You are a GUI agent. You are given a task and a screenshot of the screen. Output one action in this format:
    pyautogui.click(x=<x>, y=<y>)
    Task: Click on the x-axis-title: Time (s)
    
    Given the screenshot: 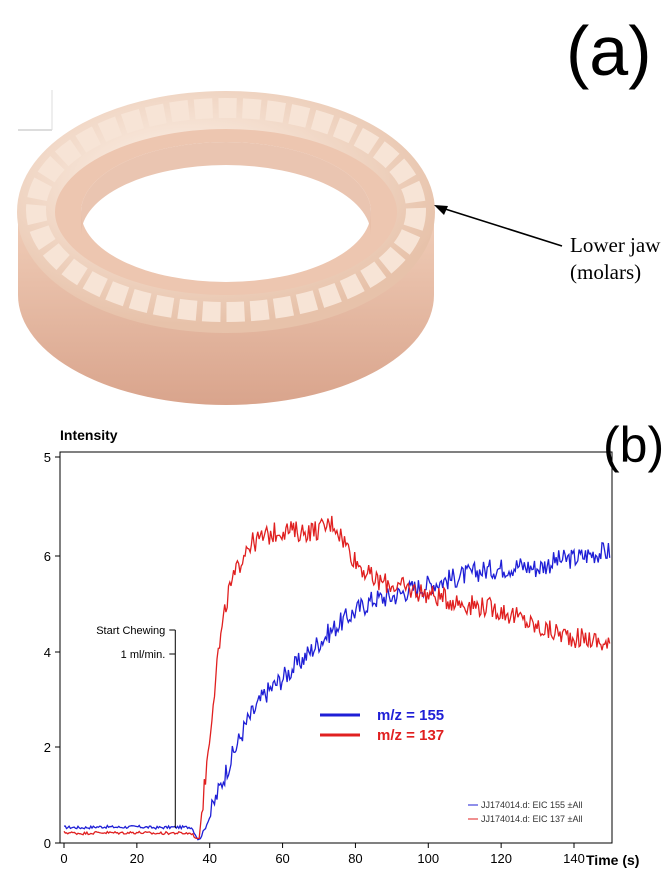 What is the action you would take?
    pyautogui.click(x=612, y=860)
    